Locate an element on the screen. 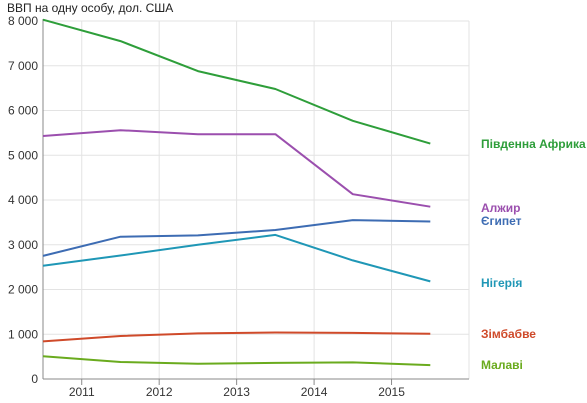  series-label: Зімбабве is located at coordinates (508, 334).